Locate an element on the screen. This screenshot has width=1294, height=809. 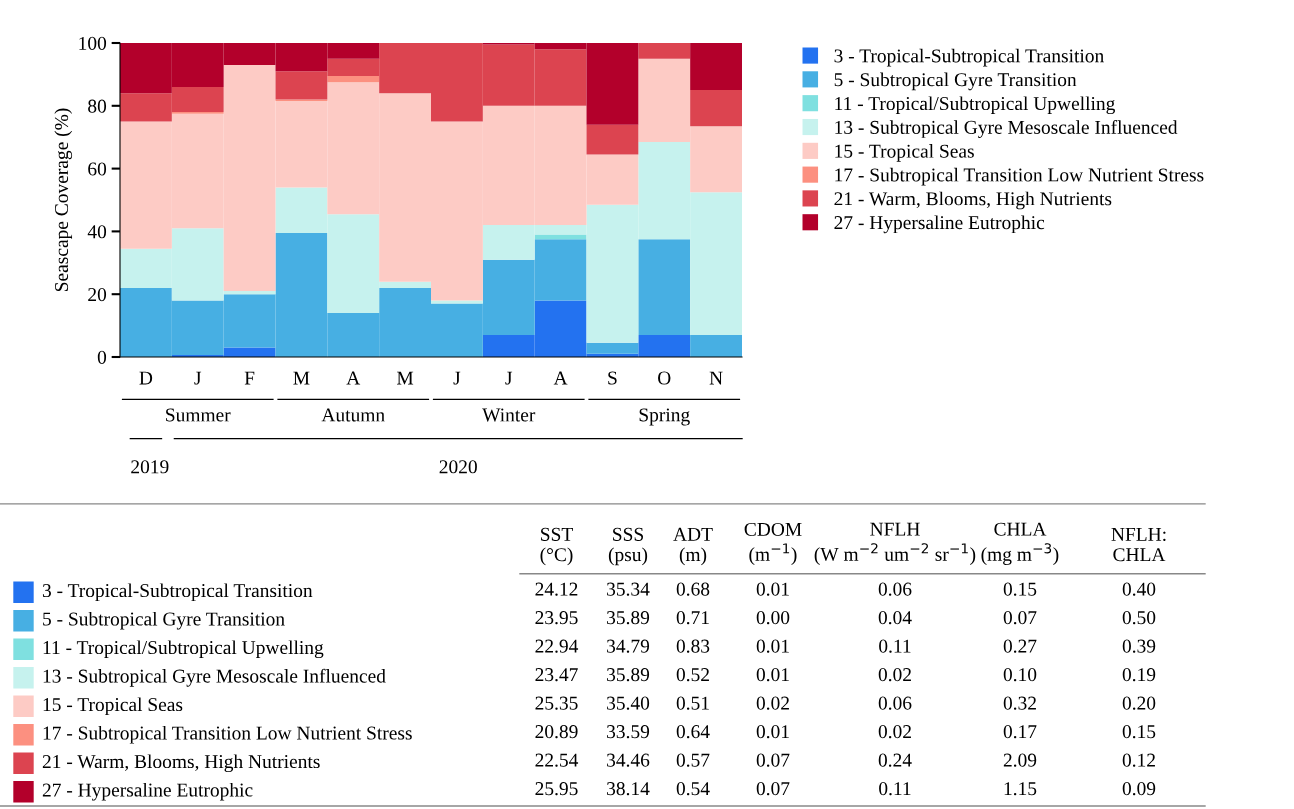
x-tick-label: N is located at coordinates (716, 378).